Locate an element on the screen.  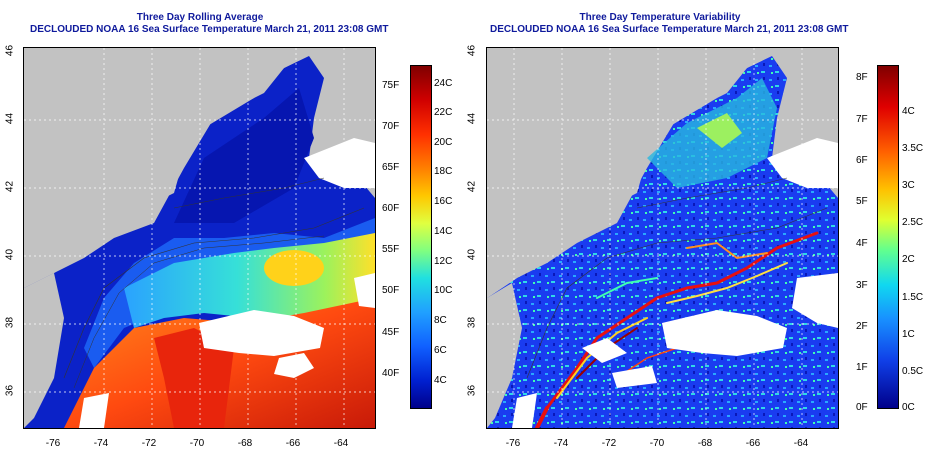
left-xlabel-70: -70 is located at coordinates (197, 443).